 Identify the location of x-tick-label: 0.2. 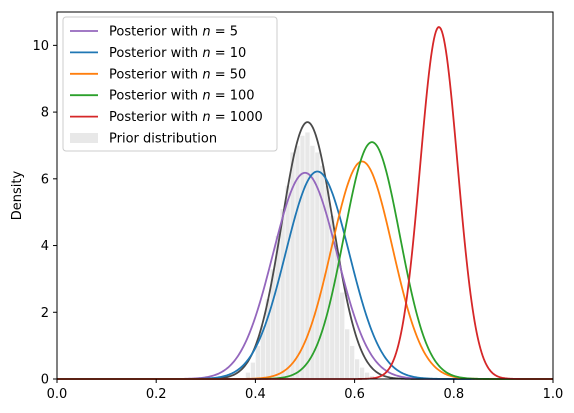
(156, 394).